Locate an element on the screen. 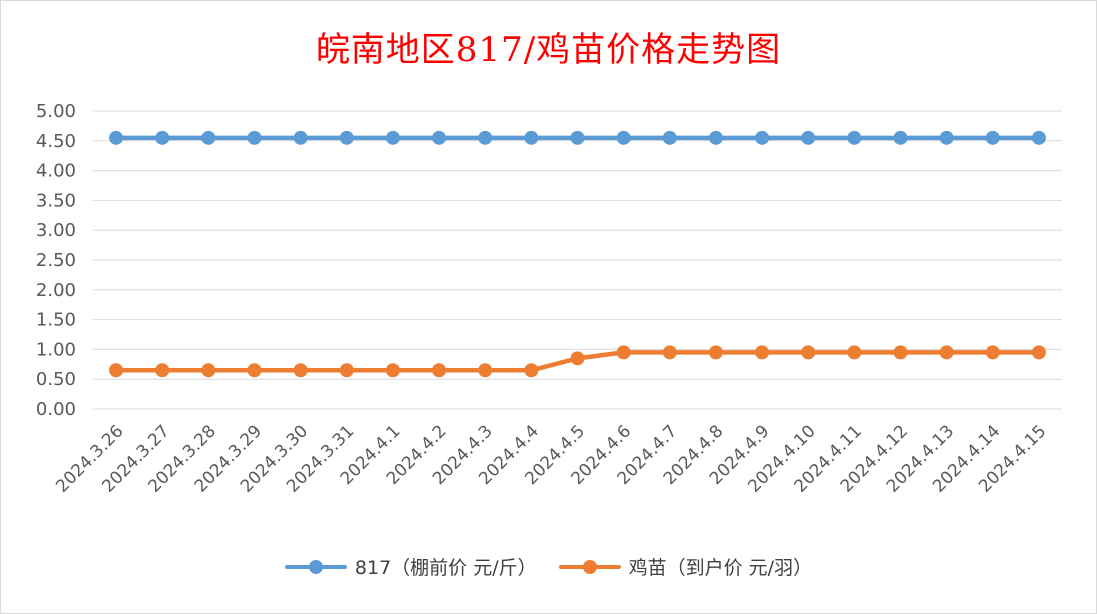 The image size is (1097, 614). legend-item-chick: 鸡苗（到户价 元/羽） is located at coordinates (685, 566).